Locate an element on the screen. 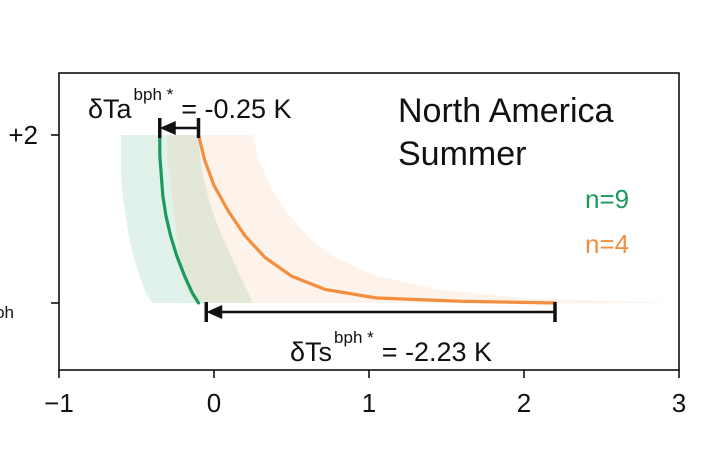  x-tick-label-1: 0 is located at coordinates (214, 403).